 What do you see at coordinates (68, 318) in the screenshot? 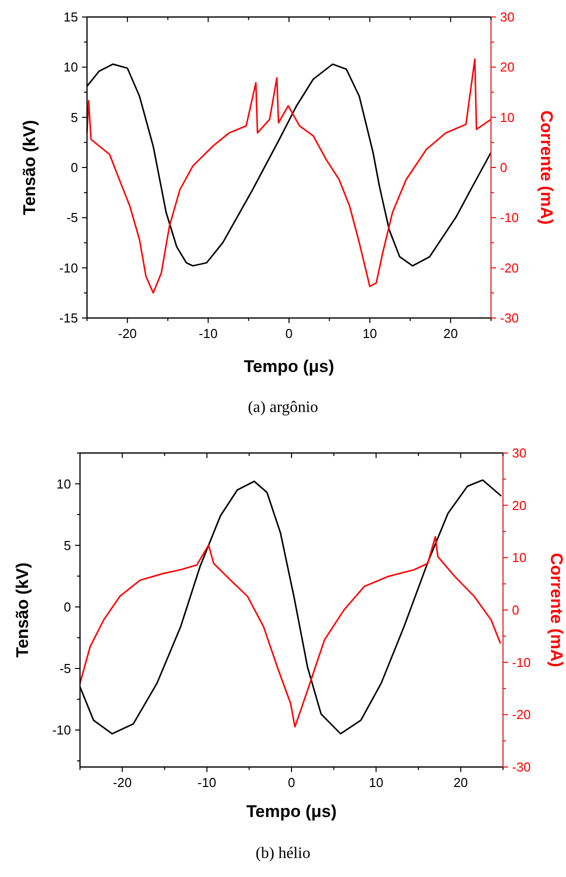
I see `y-tick-label: -15` at bounding box center [68, 318].